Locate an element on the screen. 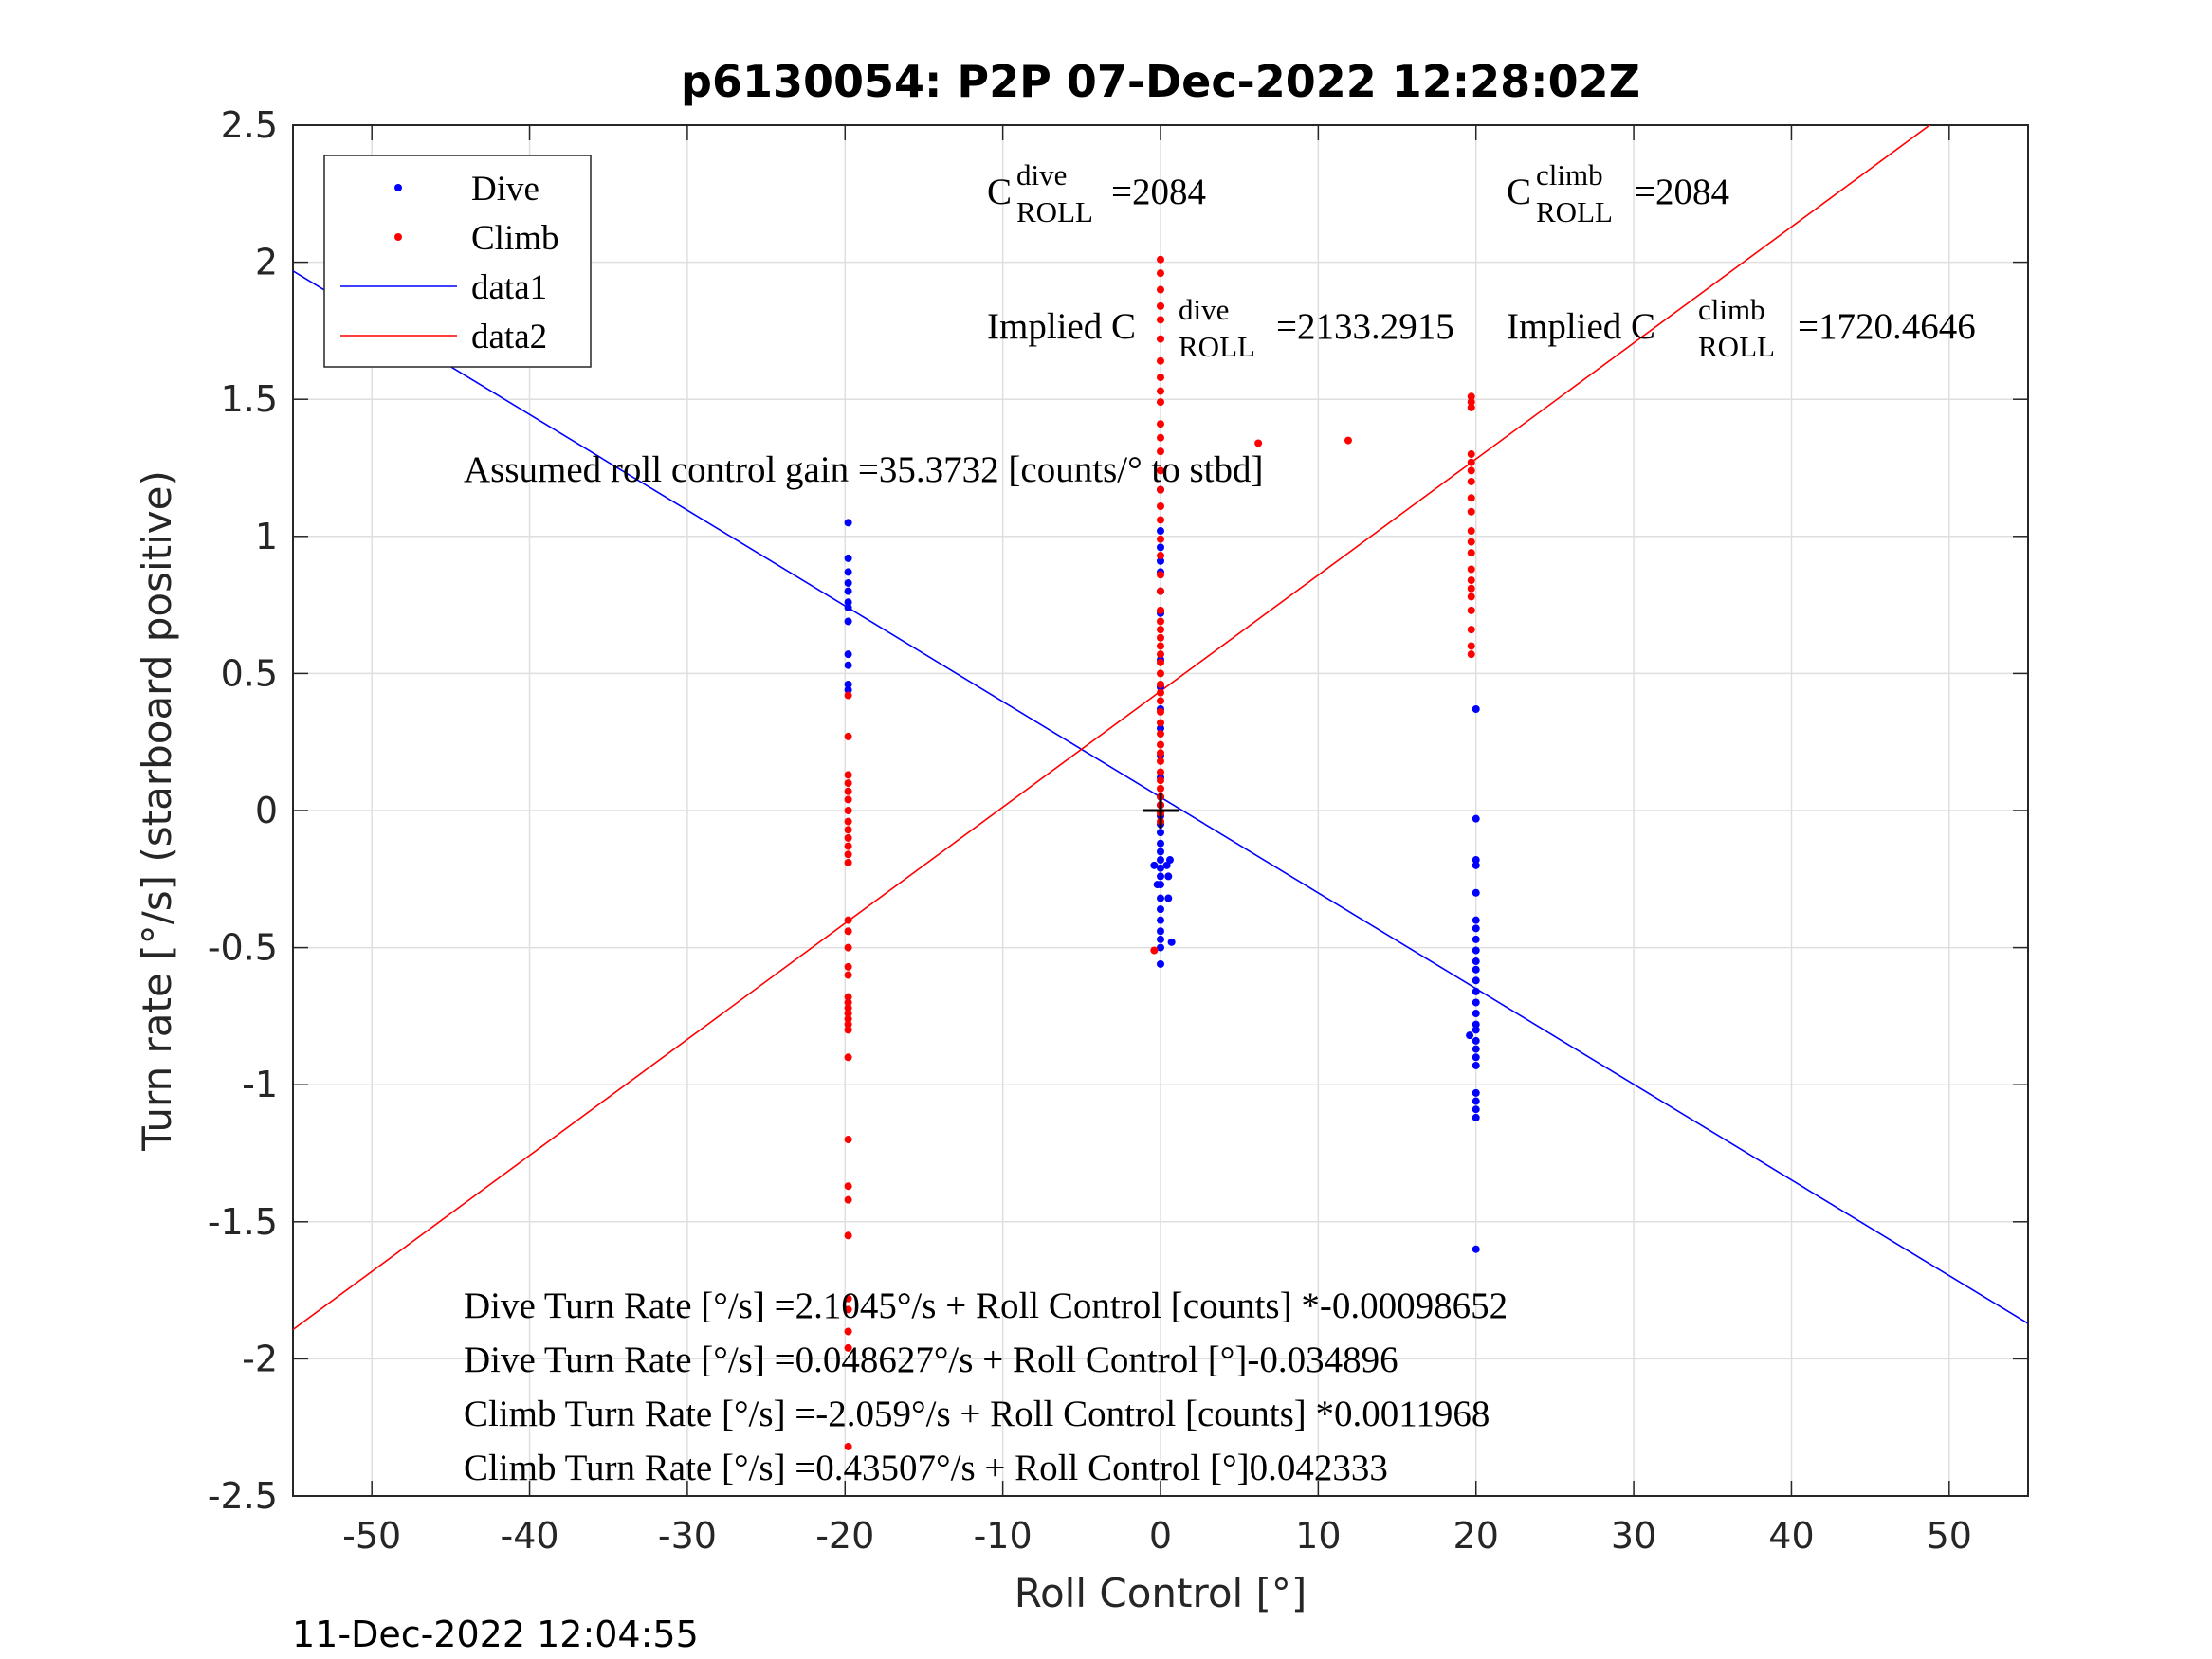 This screenshot has width=2212, height=1659. x-tick-label: 10 is located at coordinates (1318, 1536).